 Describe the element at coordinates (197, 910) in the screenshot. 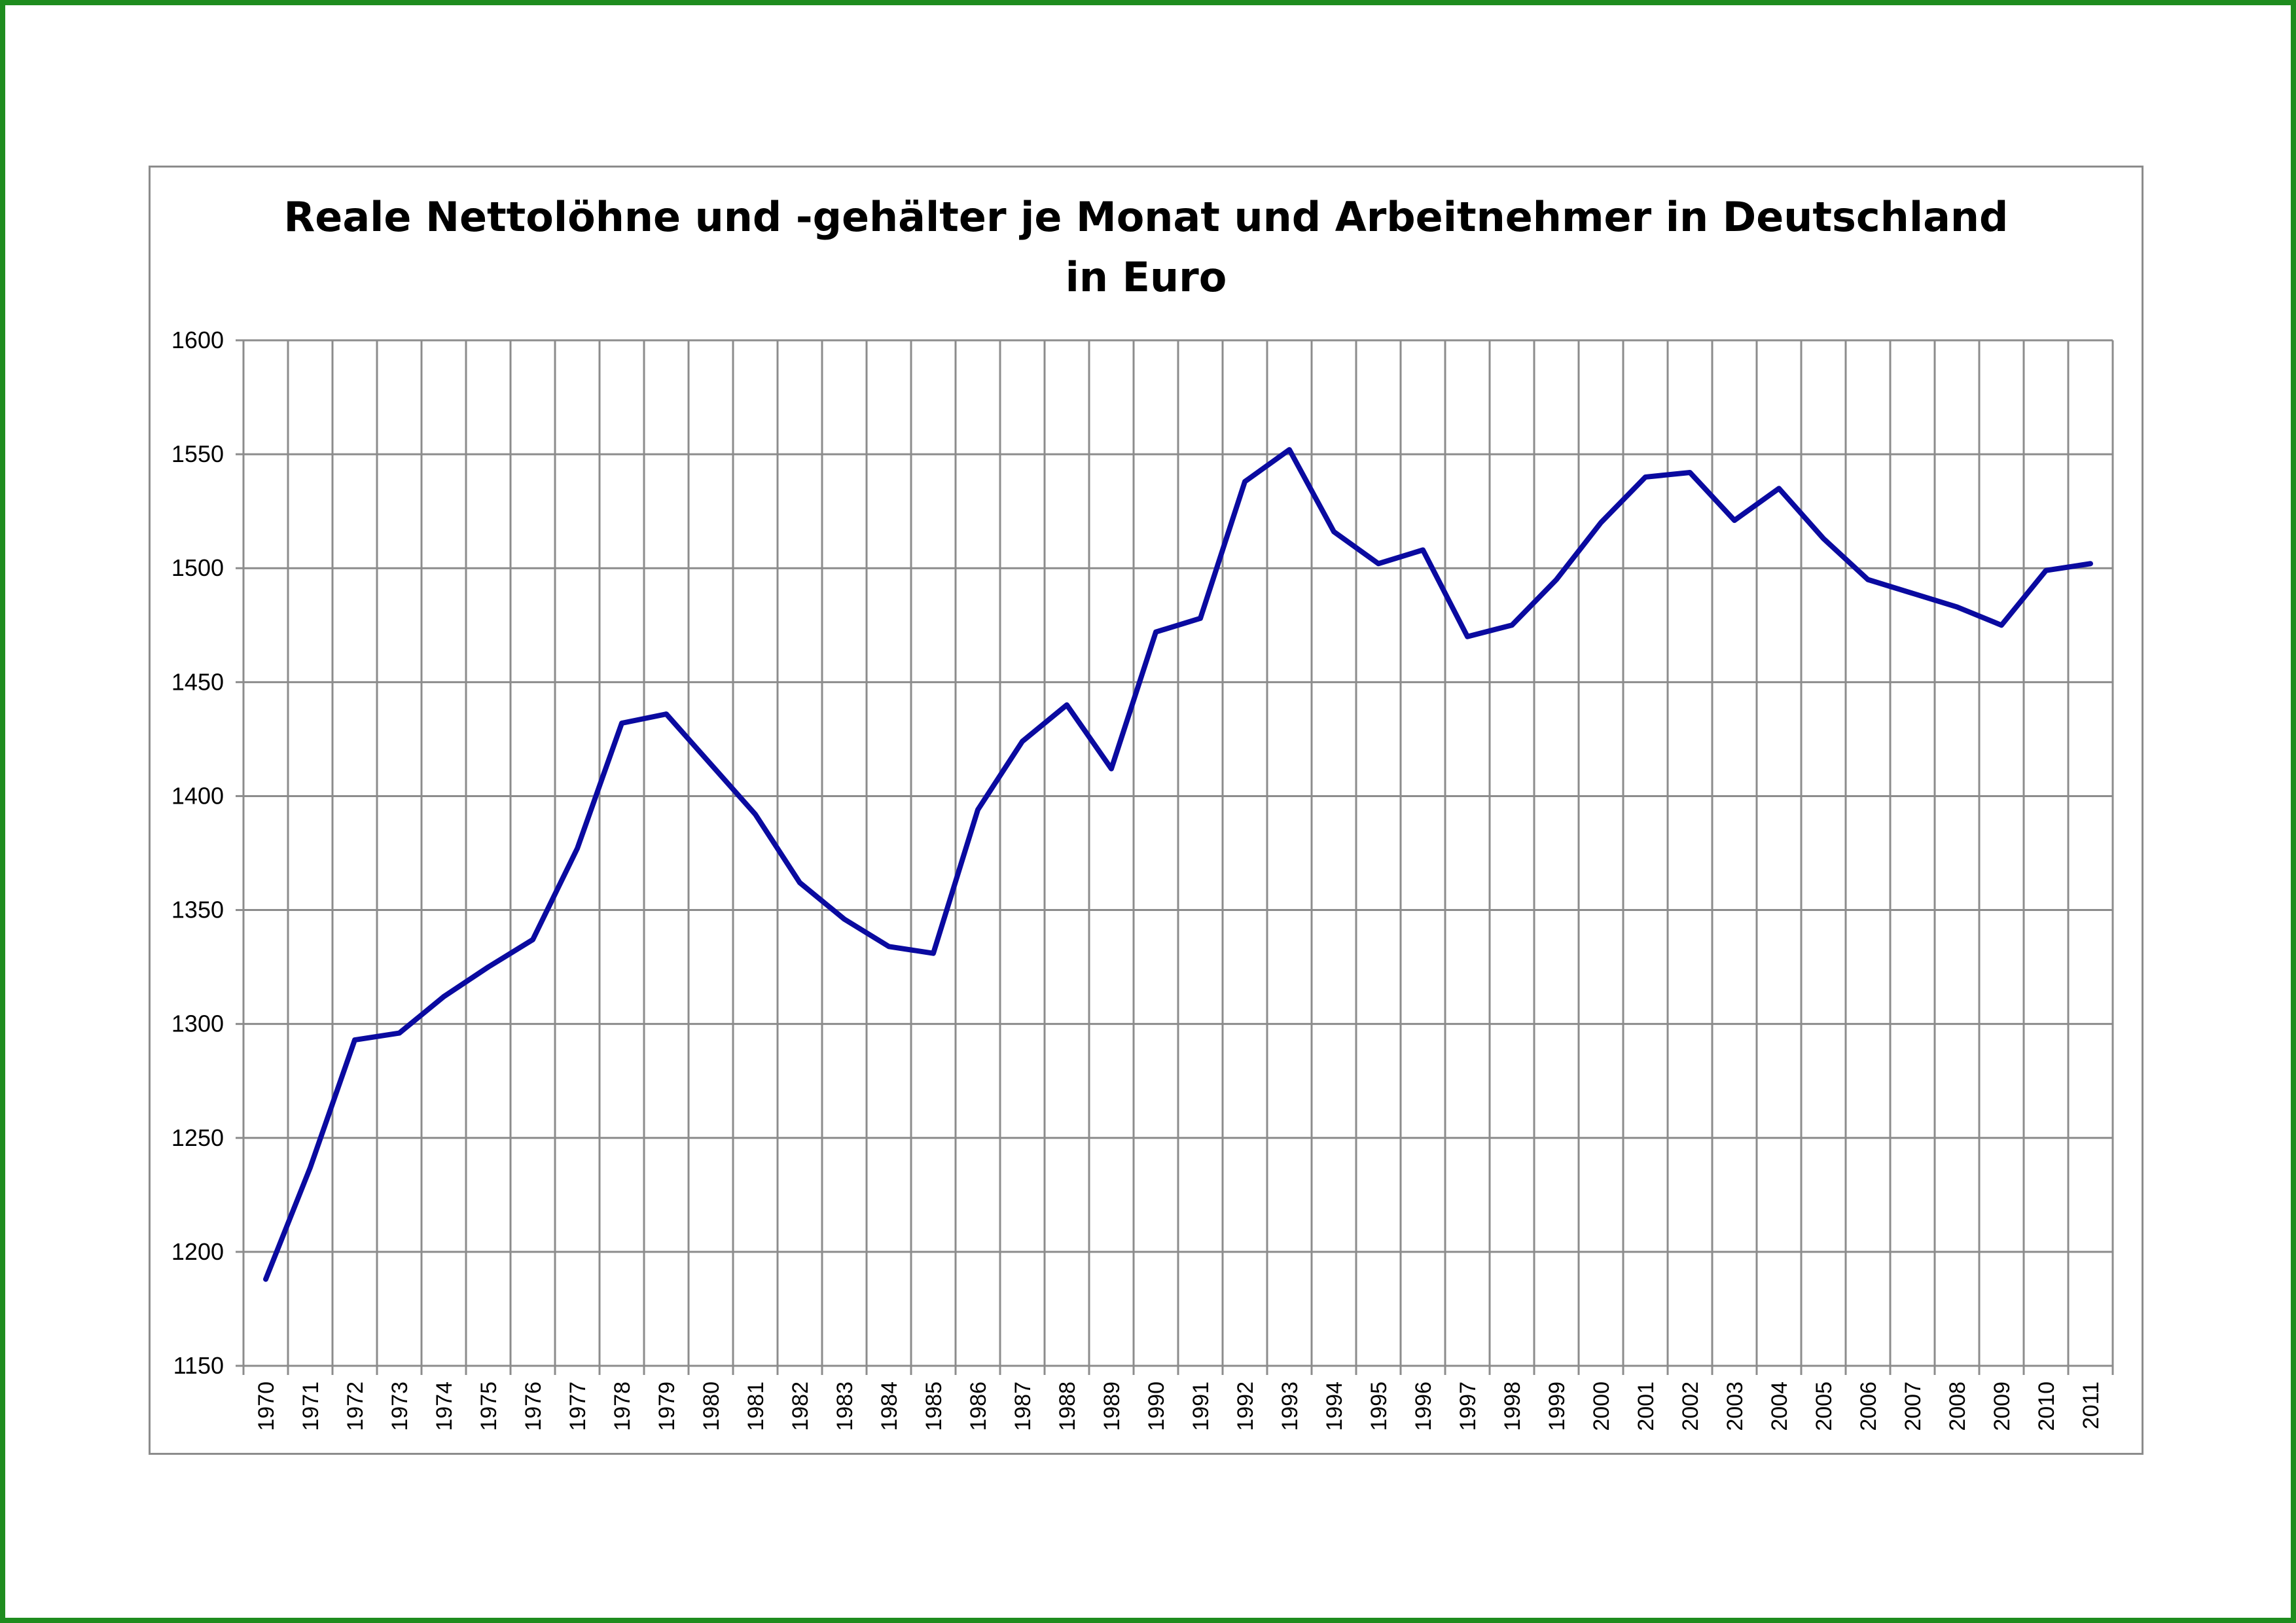

I see `y-tick-label: 1350` at that location.